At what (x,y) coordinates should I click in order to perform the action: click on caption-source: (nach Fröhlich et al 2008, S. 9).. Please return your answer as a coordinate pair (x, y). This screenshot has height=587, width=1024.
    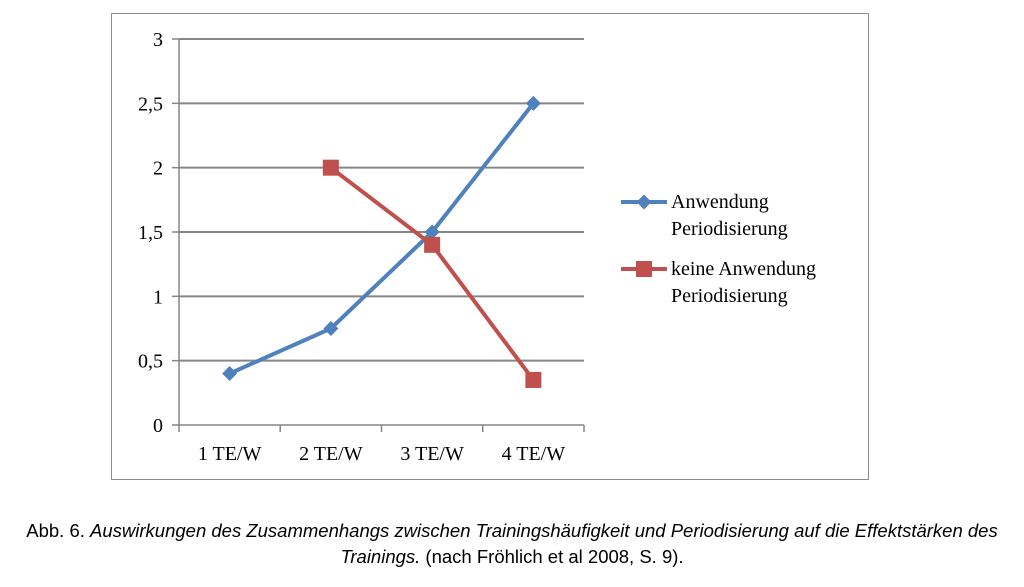
    Looking at the image, I should click on (552, 556).